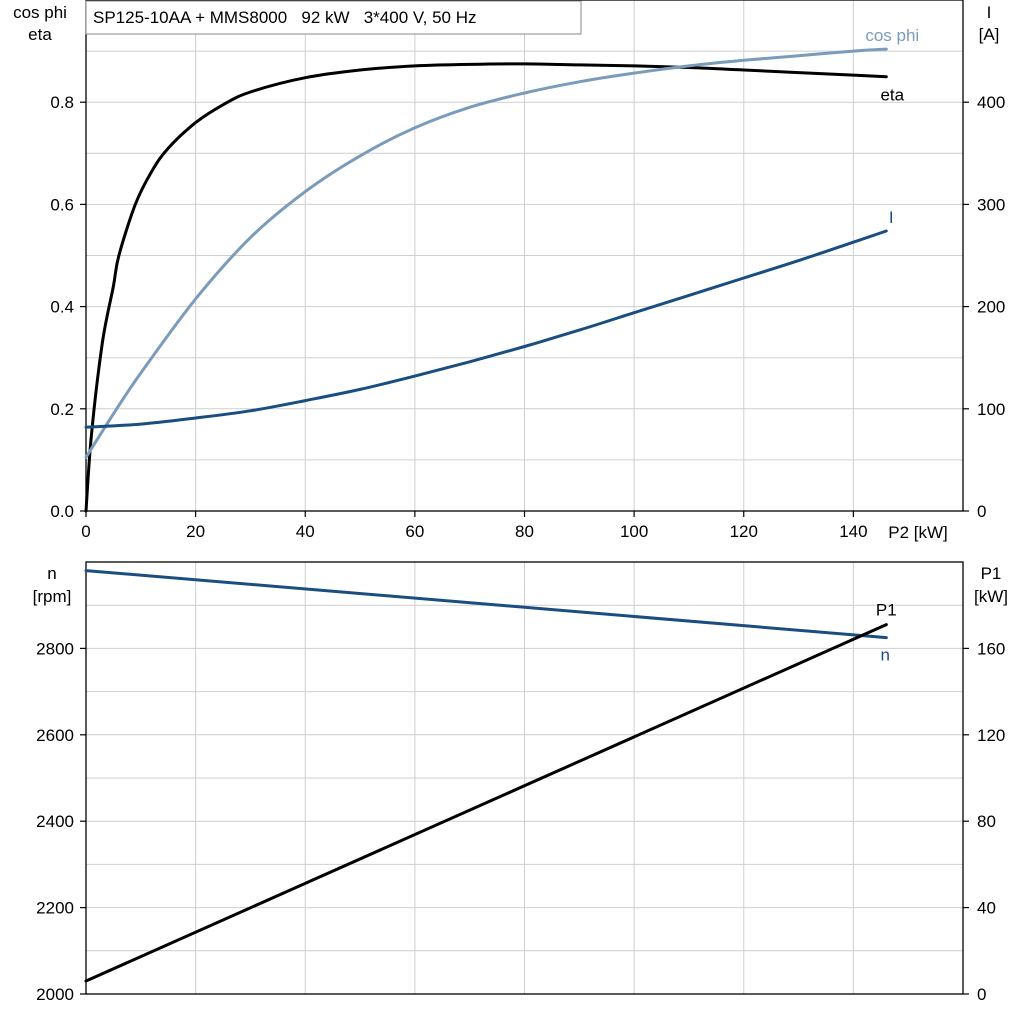 The image size is (1024, 1029). What do you see at coordinates (744, 531) in the screenshot?
I see `x-axis-tick-label: 120` at bounding box center [744, 531].